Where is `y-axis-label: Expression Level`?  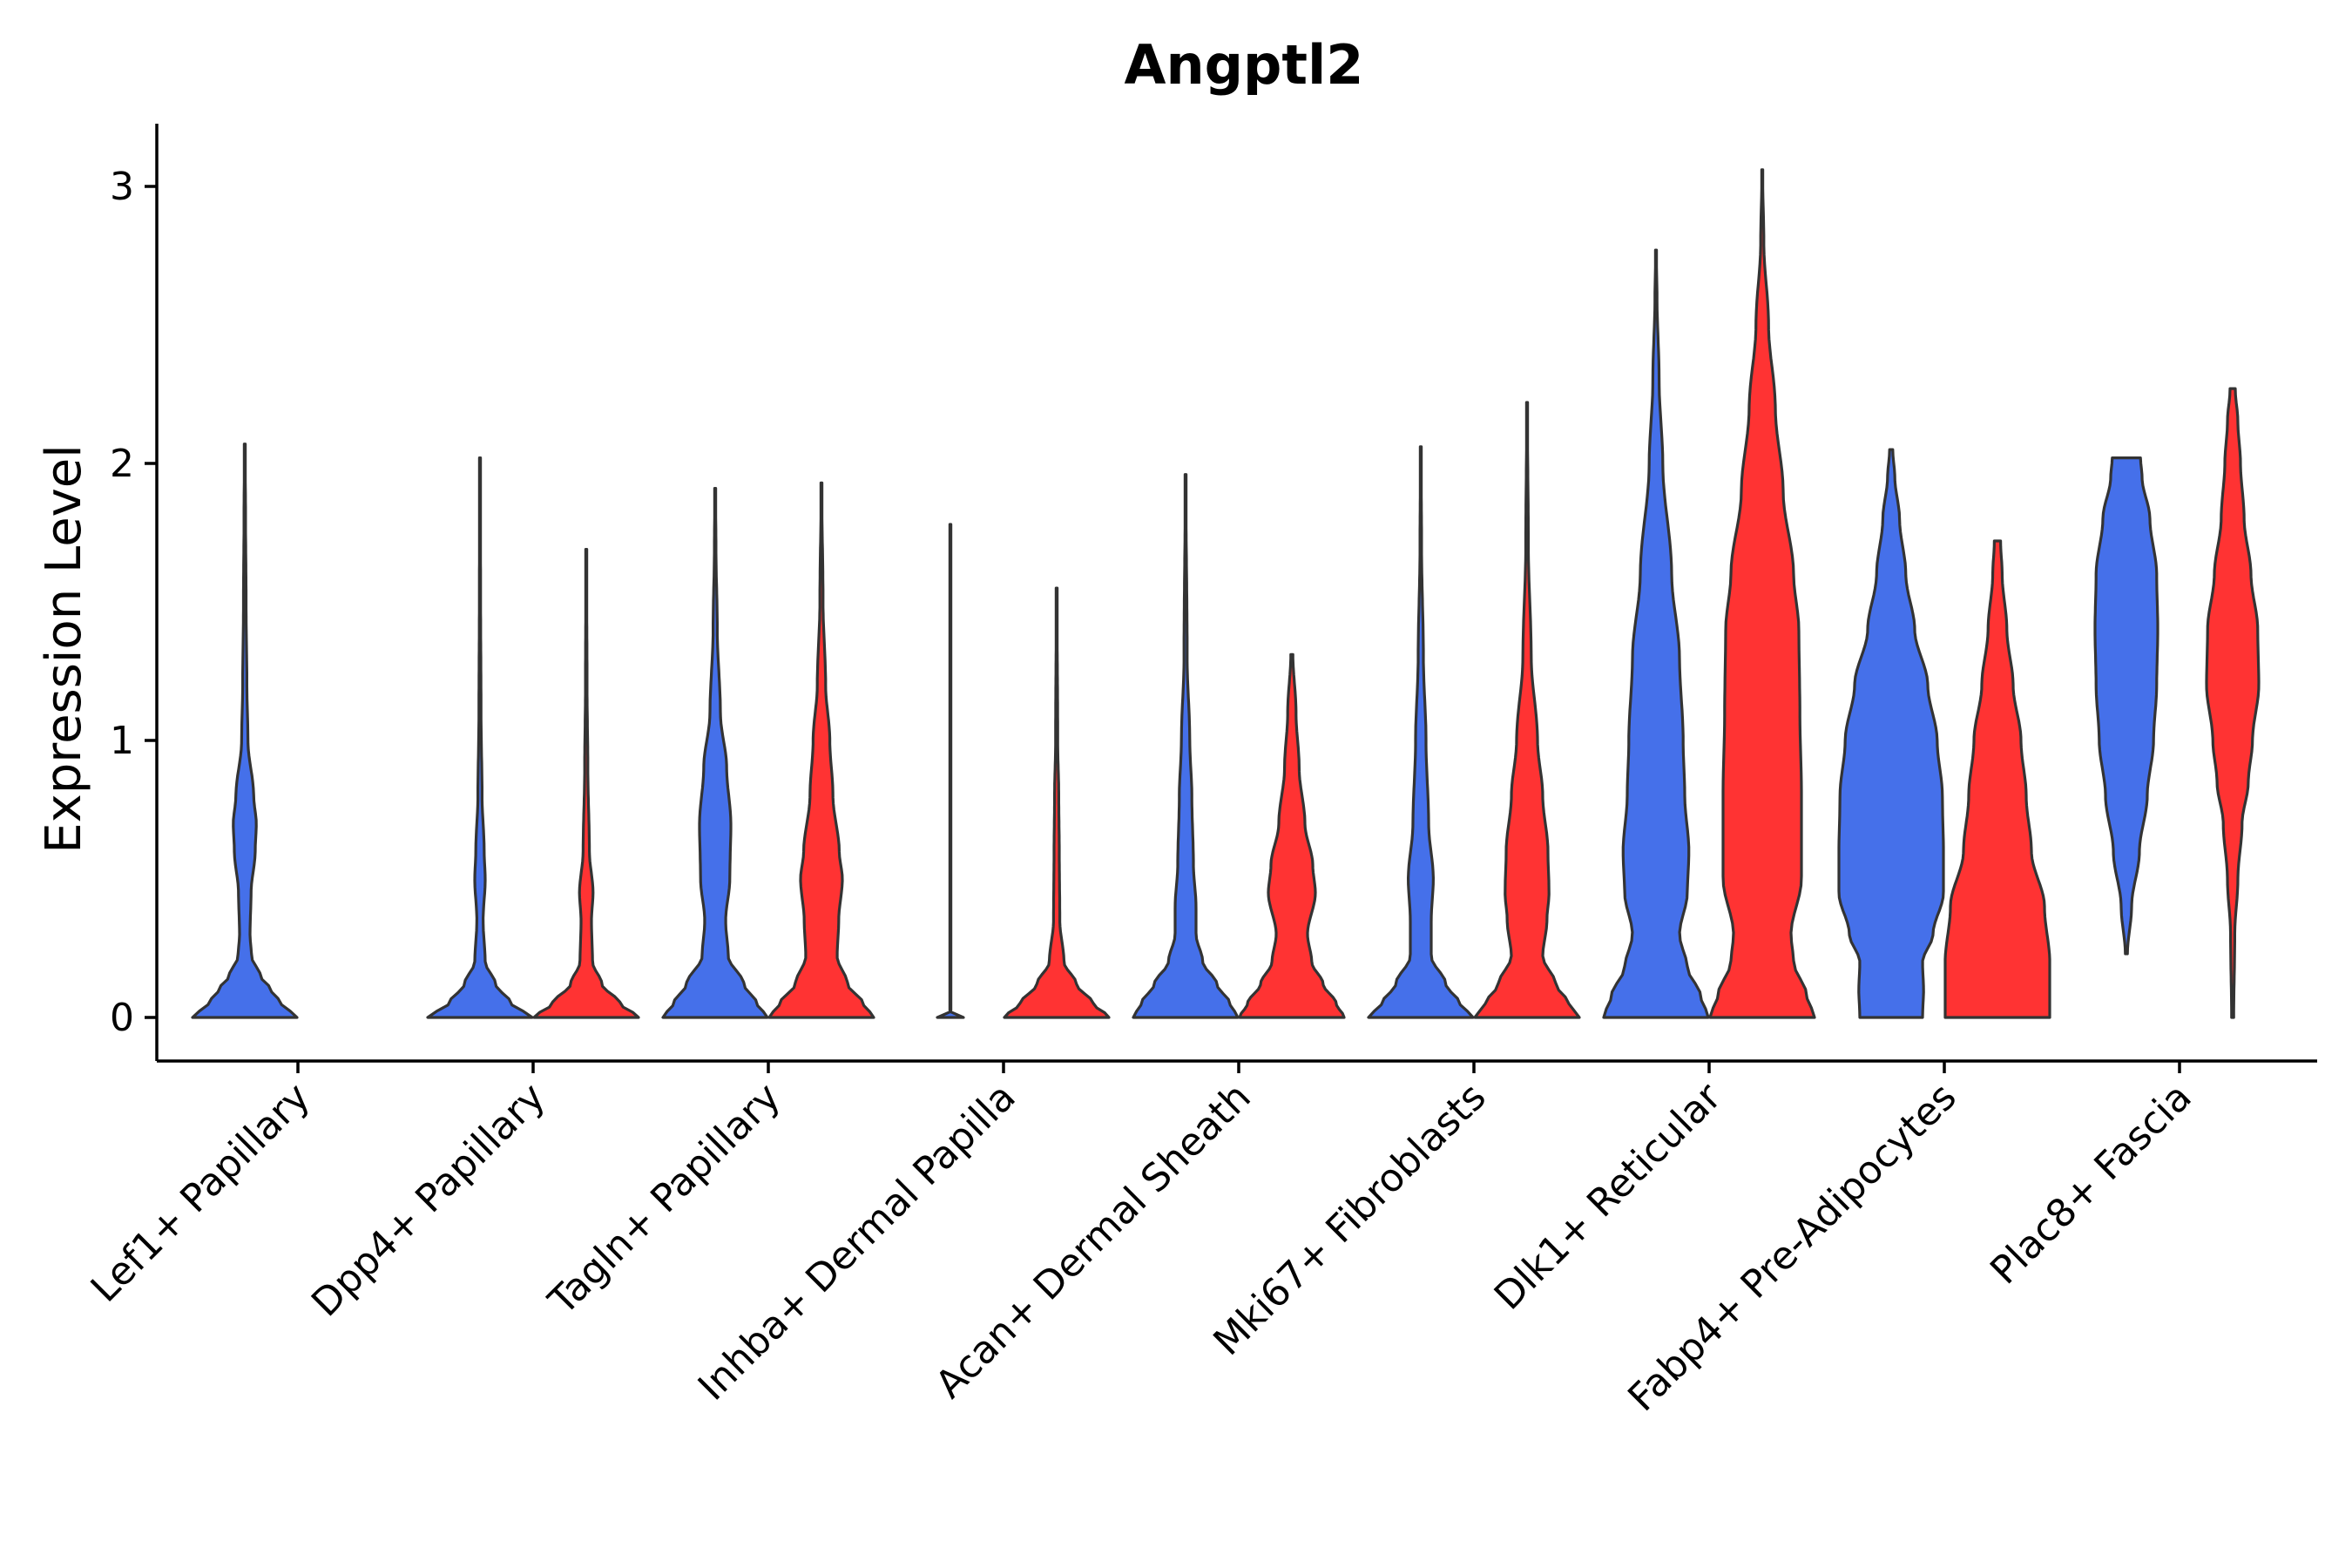
y-axis-label: Expression Level is located at coordinates (64, 649).